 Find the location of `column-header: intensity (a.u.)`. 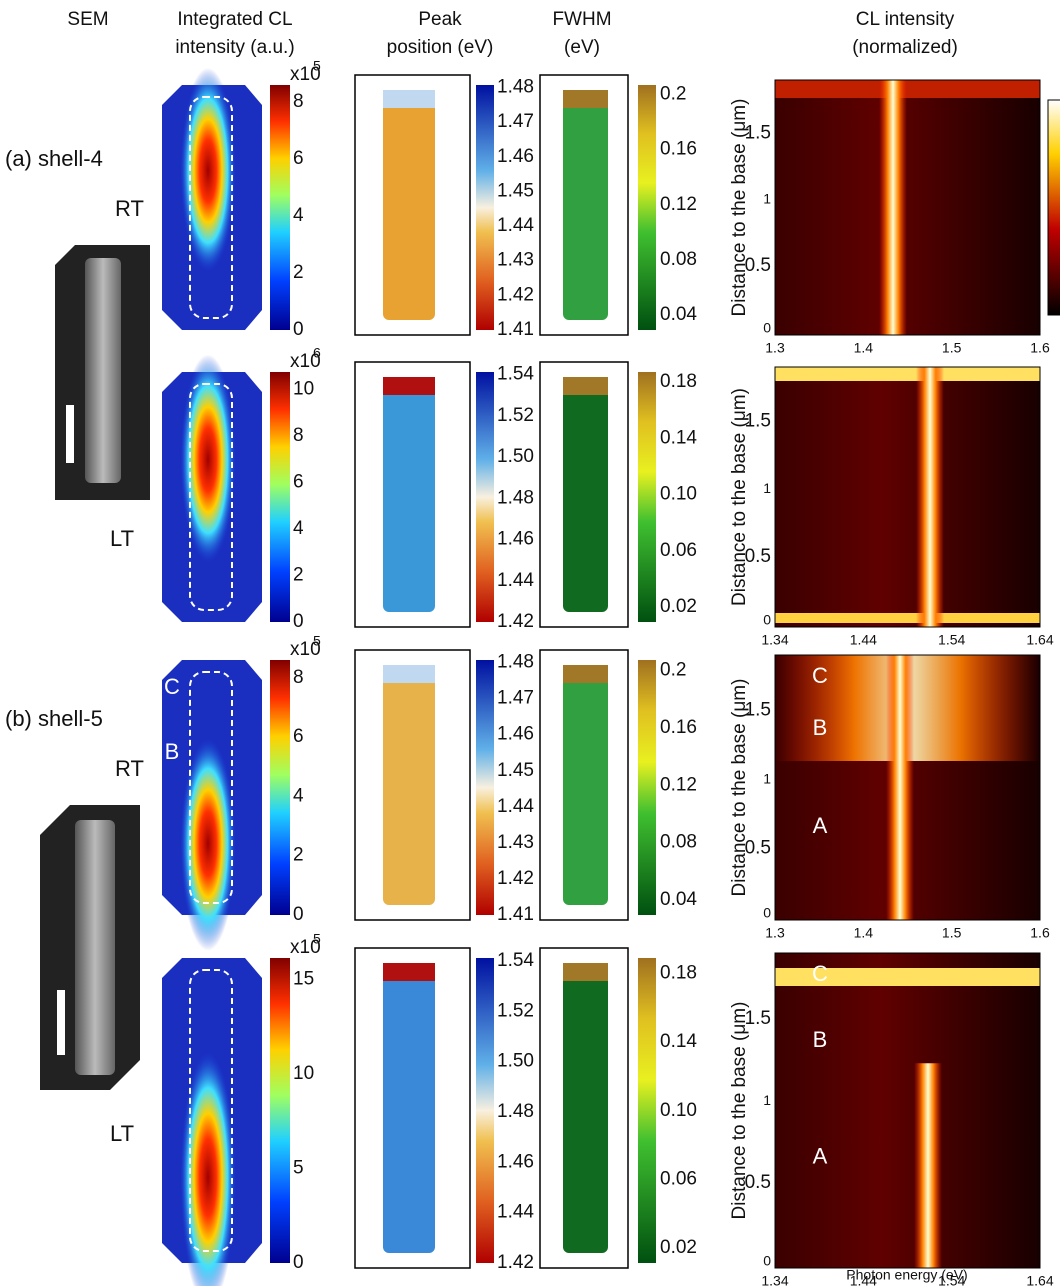

column-header: intensity (a.u.) is located at coordinates (234, 47).